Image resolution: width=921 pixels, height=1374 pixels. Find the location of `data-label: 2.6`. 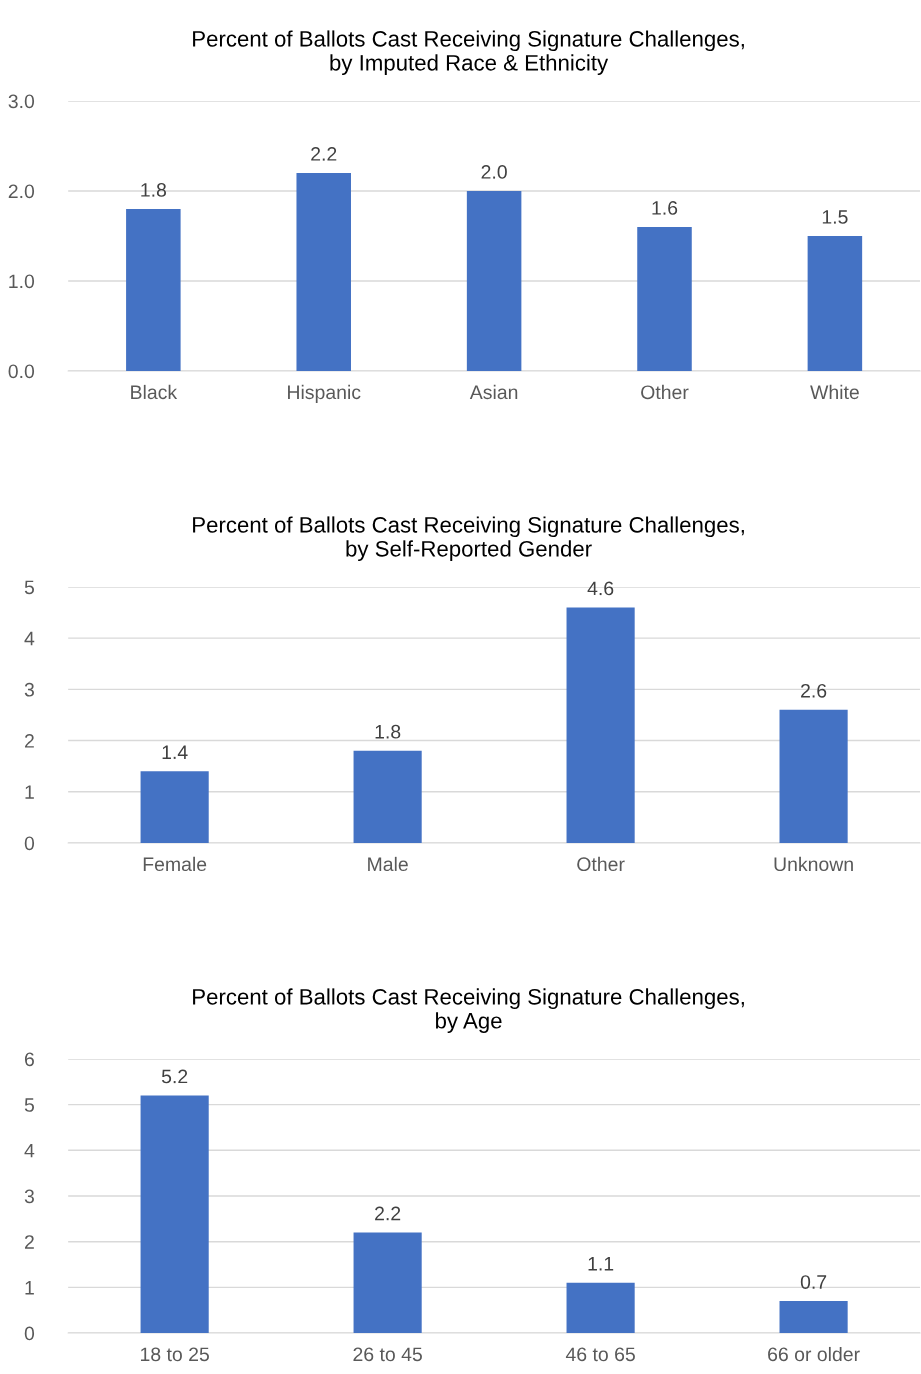

data-label: 2.6 is located at coordinates (814, 690).